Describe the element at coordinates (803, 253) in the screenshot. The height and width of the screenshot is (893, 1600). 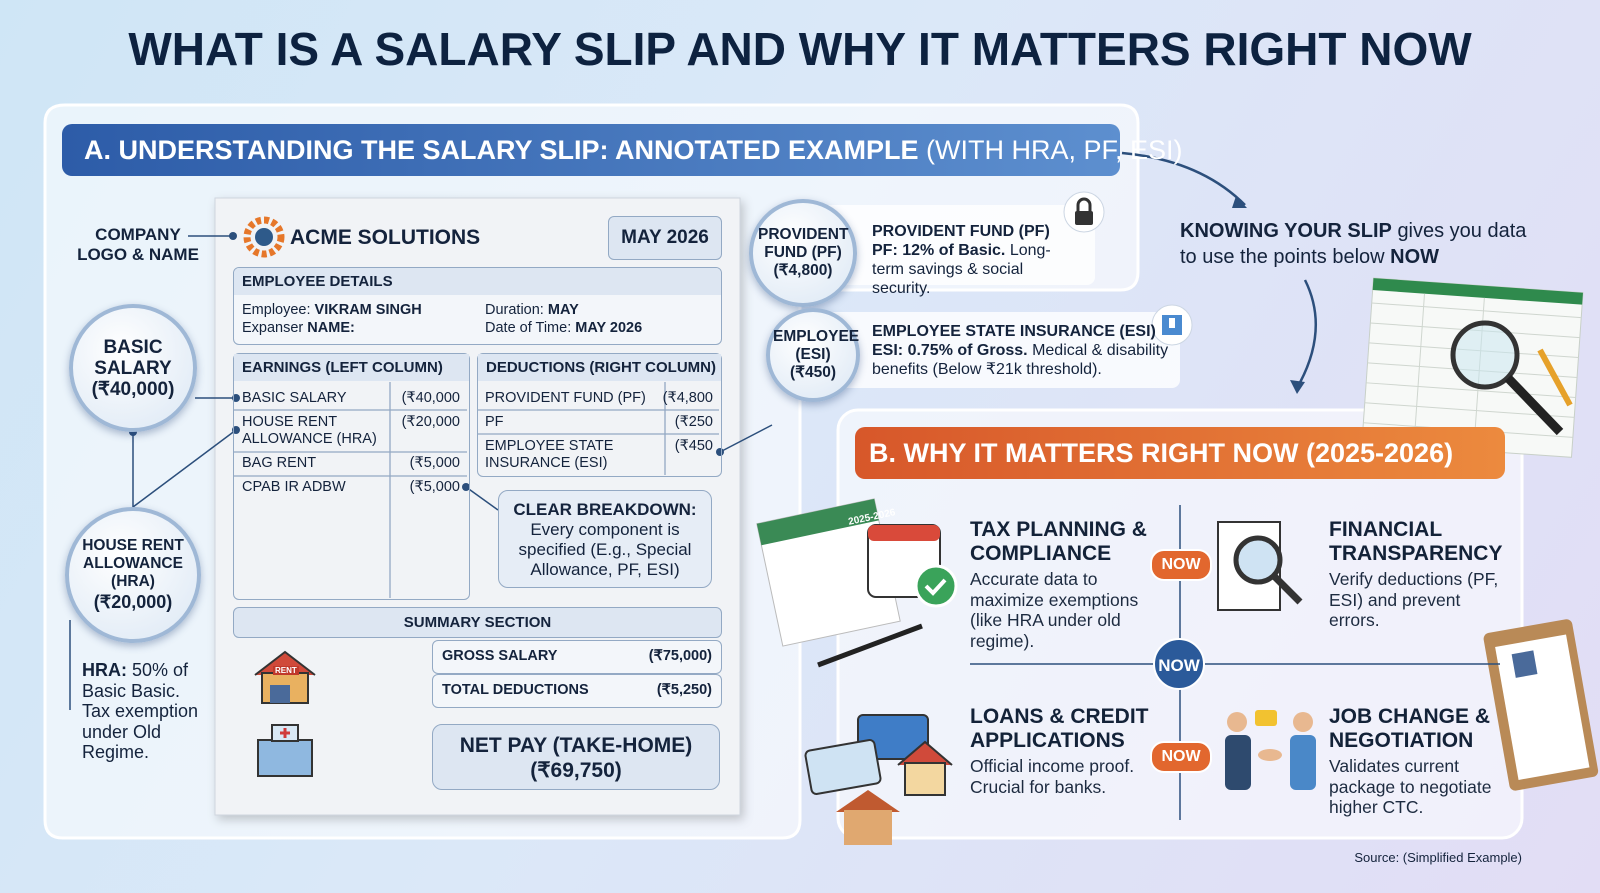
I see `pf-circle: PROVIDENT FUND (PF) (₹4,800)` at that location.